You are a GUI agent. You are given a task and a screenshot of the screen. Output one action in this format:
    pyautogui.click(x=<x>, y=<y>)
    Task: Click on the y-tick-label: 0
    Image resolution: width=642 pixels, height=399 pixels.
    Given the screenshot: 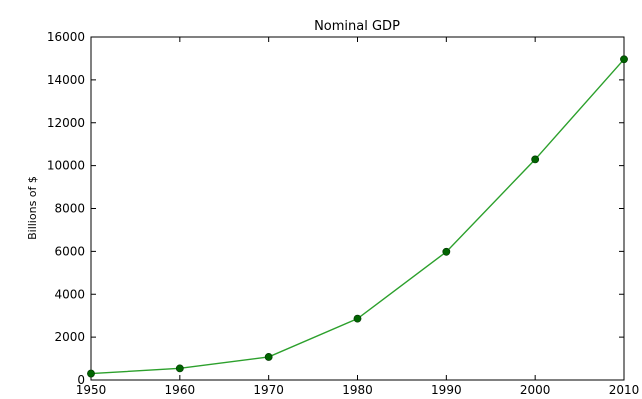 What is the action you would take?
    pyautogui.click(x=81, y=380)
    